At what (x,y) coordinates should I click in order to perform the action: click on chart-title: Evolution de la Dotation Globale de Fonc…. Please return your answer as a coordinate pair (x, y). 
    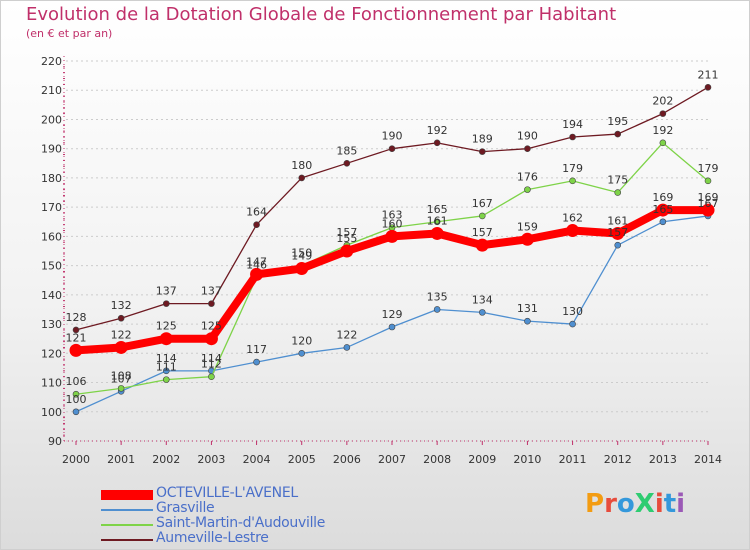
    Looking at the image, I should click on (321, 14).